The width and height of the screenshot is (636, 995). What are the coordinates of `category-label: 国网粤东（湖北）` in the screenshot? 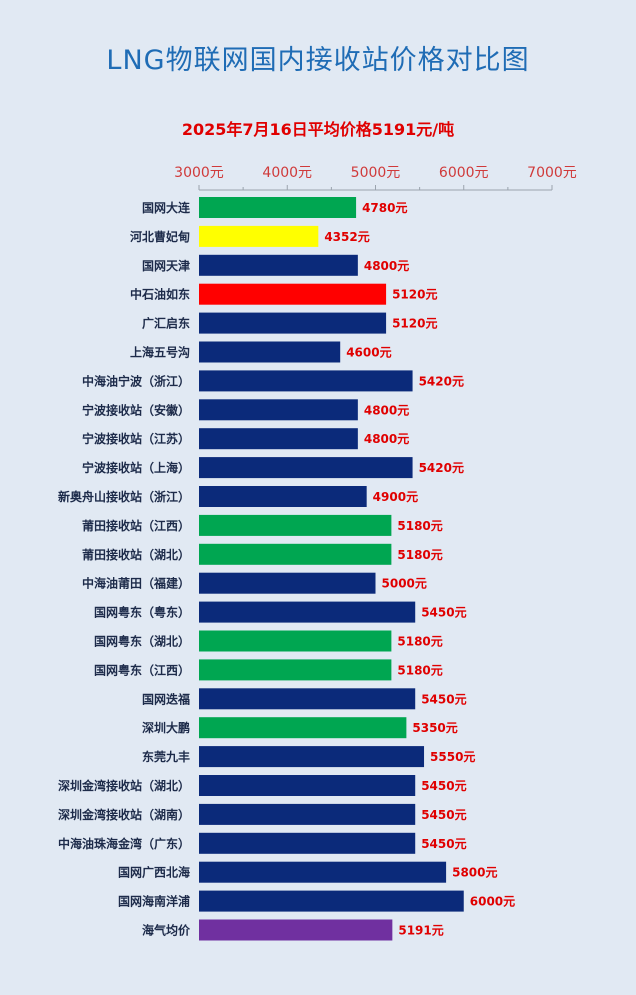 It's located at (142, 641).